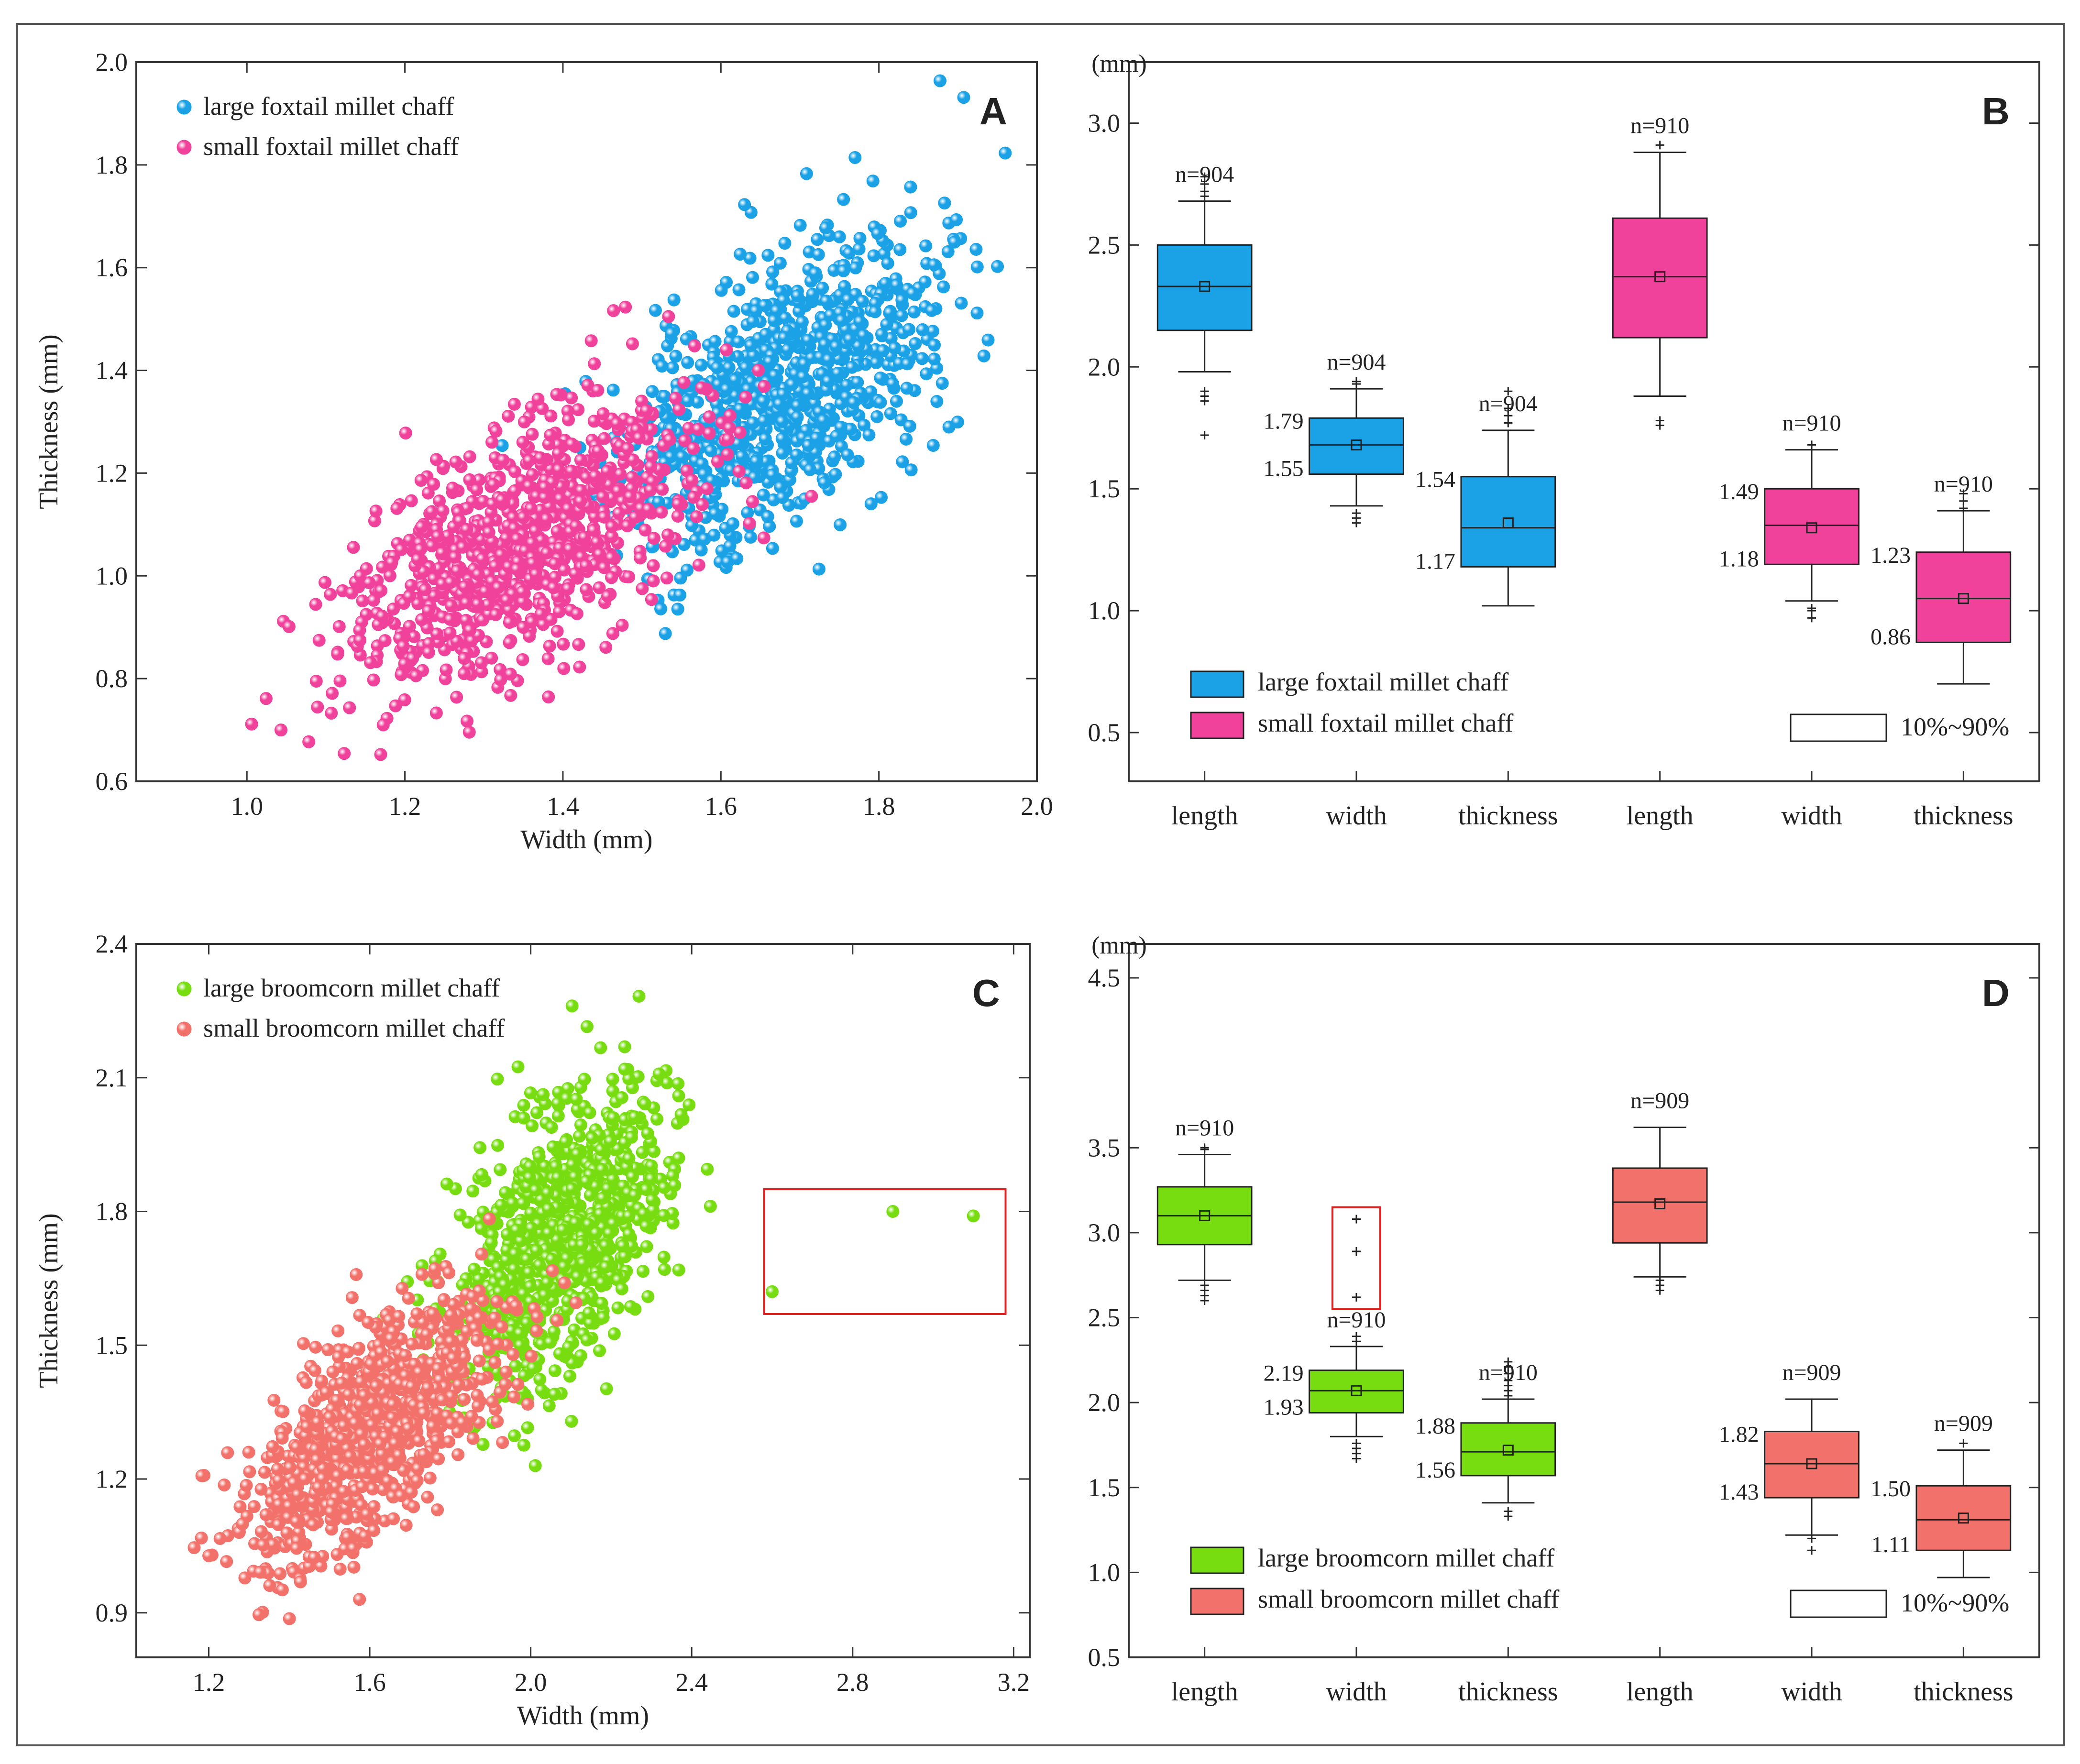 Image resolution: width=2080 pixels, height=1764 pixels. Describe the element at coordinates (1356, 1219) in the screenshot. I see `outlier-marker` at that location.